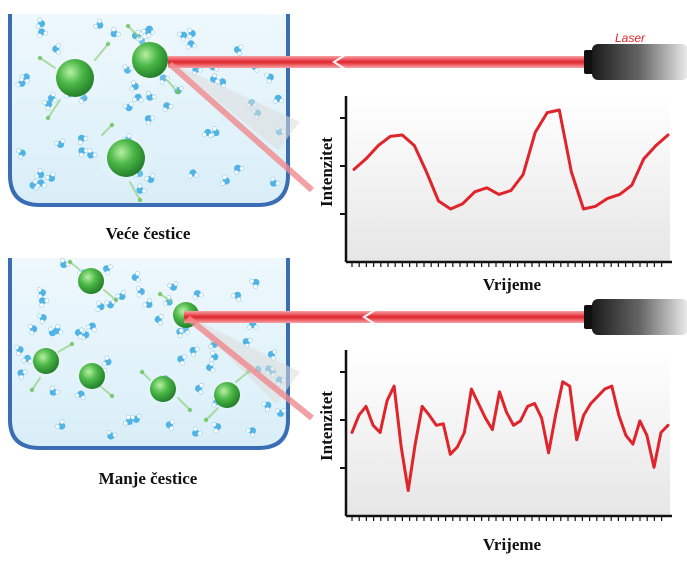  Describe the element at coordinates (635, 317) in the screenshot. I see `laser-device-bottom` at that location.